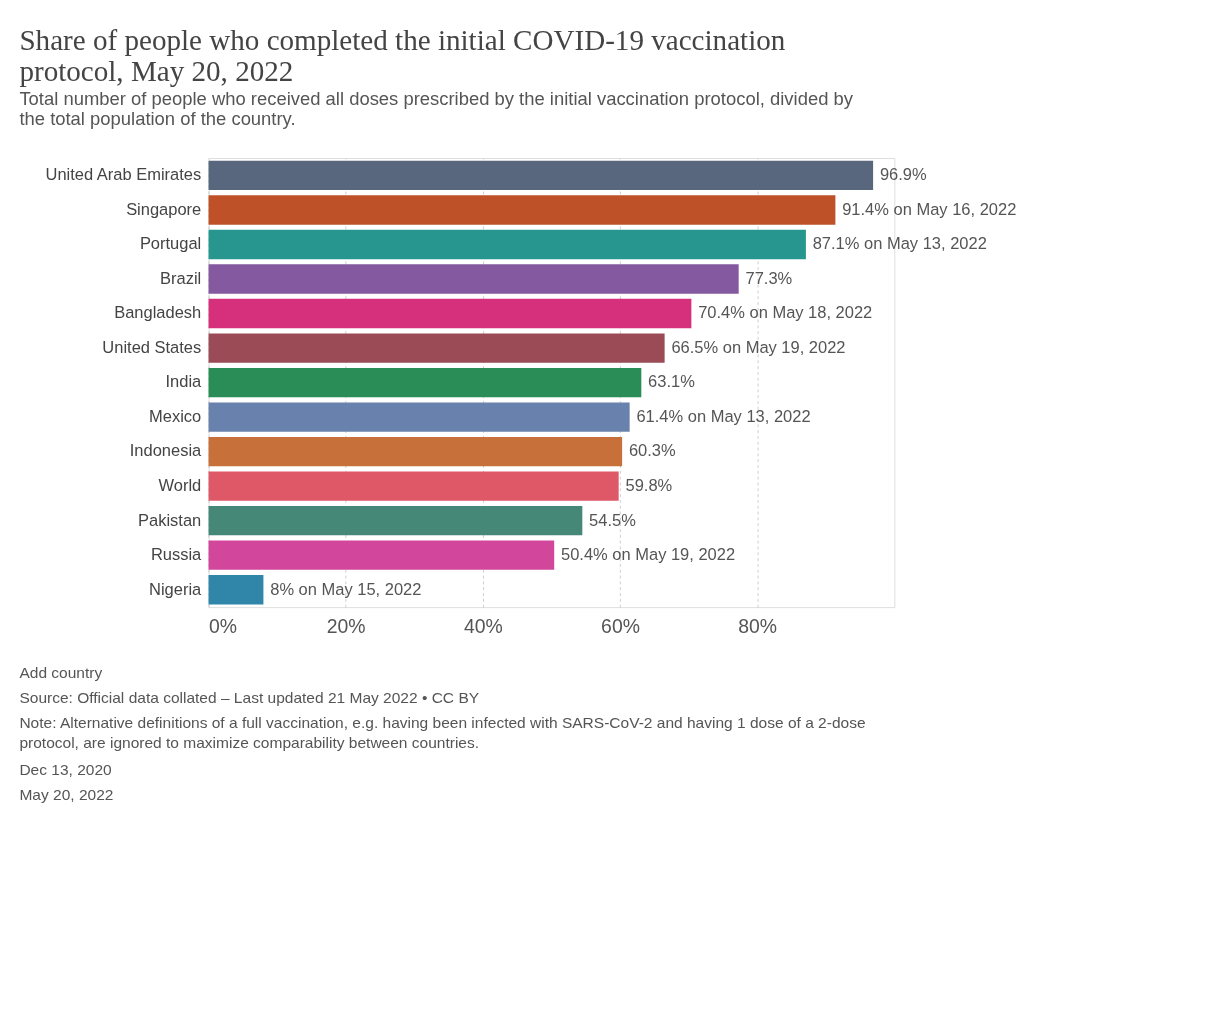 The height and width of the screenshot is (1010, 1230). What do you see at coordinates (61, 672) in the screenshot?
I see `text: Add country` at bounding box center [61, 672].